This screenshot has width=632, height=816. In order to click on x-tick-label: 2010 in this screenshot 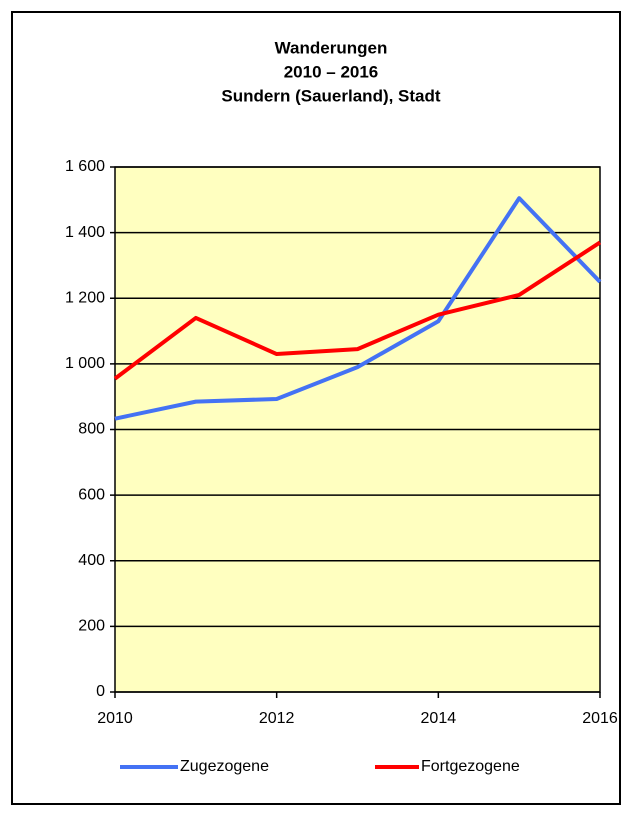, I will do `click(115, 718)`.